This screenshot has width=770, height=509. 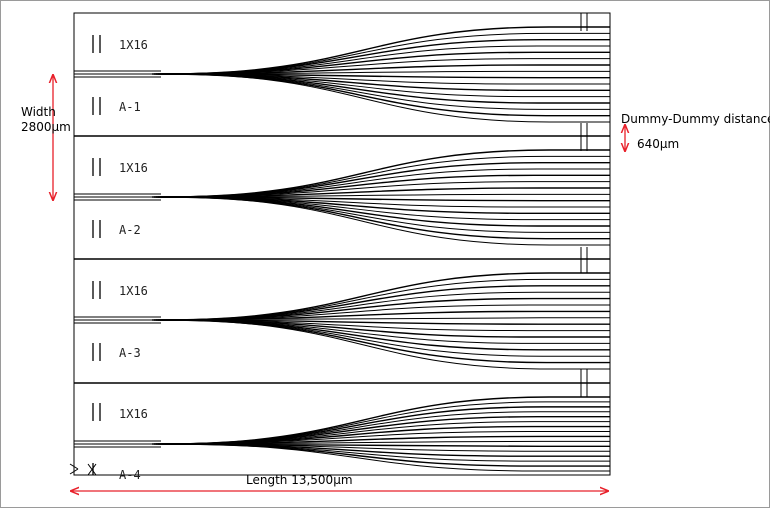 I want to click on chip-a2: 1X16 A-2, so click(x=120, y=198).